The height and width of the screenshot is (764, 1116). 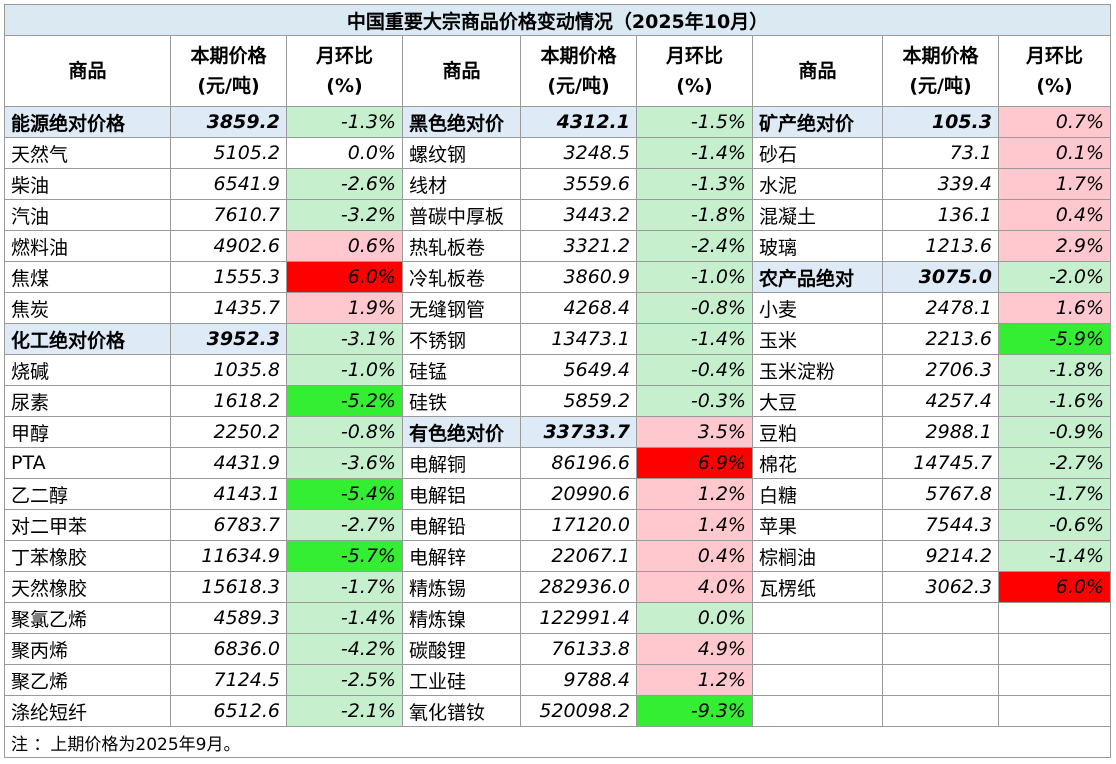 I want to click on price-cell: 2988.1, so click(x=940, y=432).